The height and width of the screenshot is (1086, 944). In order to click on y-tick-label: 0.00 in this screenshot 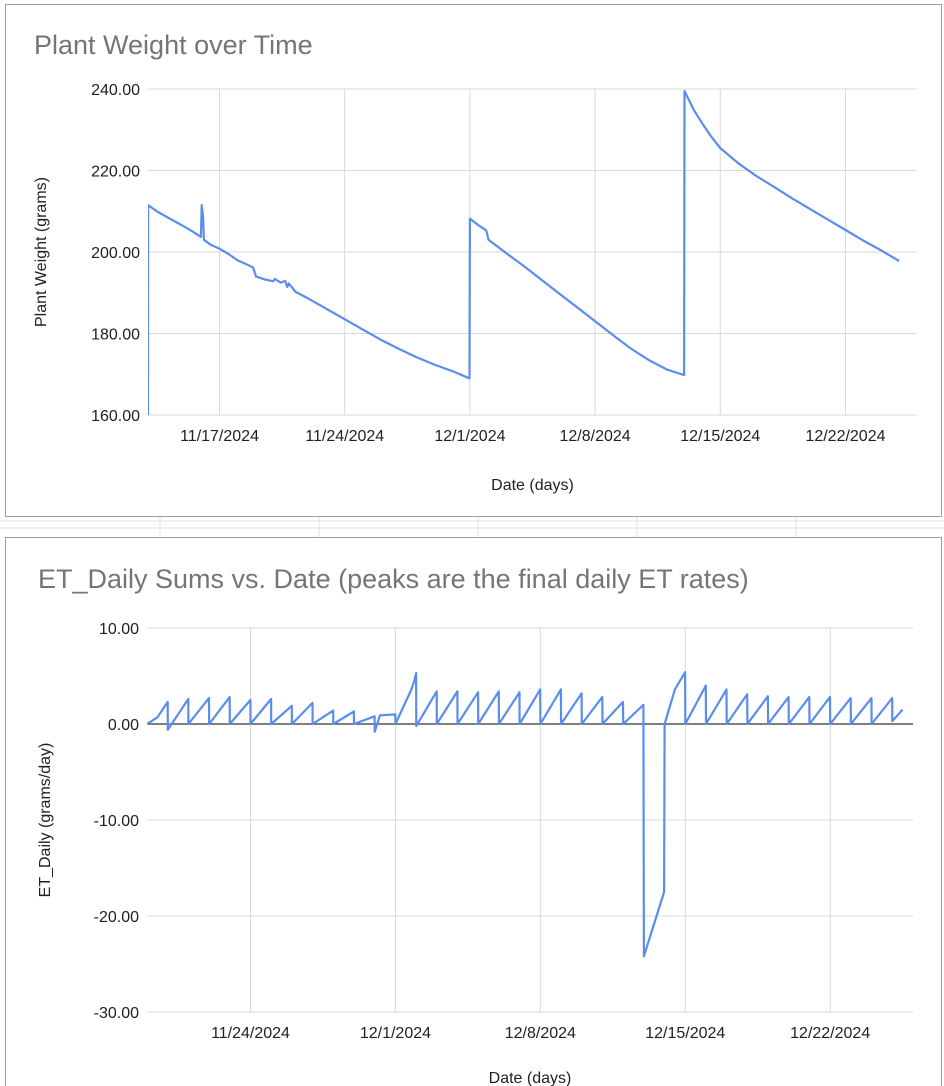, I will do `click(123, 725)`.